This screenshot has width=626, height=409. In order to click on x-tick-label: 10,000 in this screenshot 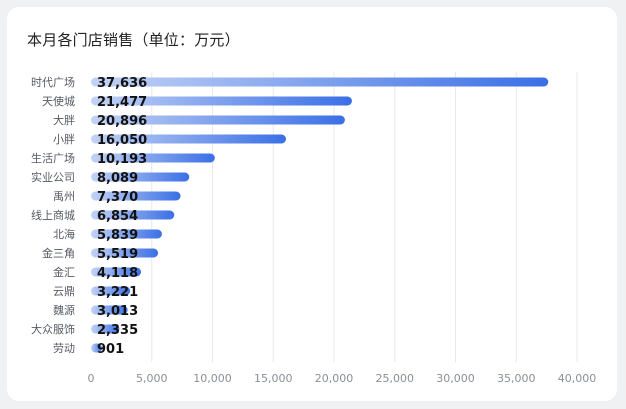, I will do `click(212, 378)`.